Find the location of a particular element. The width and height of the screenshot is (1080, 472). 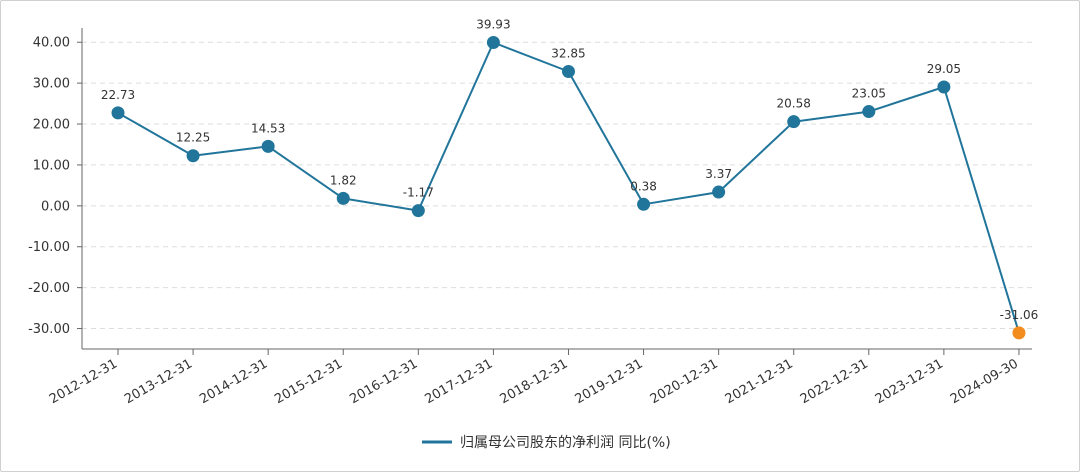

data-label: 0.38 is located at coordinates (643, 186).